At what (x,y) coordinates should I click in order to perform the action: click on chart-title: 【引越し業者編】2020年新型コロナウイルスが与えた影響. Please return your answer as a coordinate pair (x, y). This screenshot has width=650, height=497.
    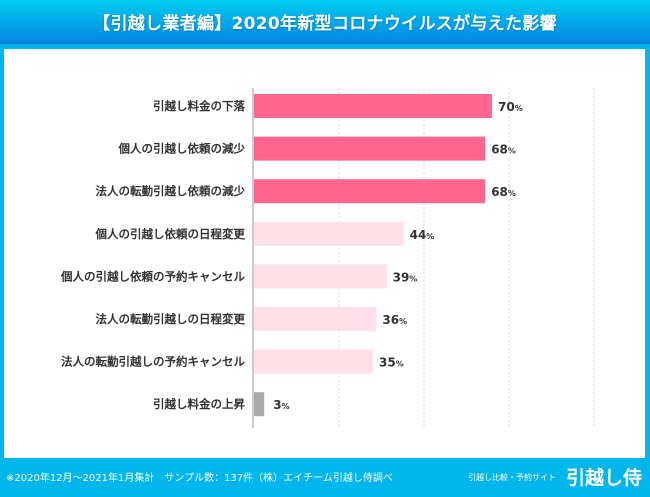
    Looking at the image, I should click on (325, 24).